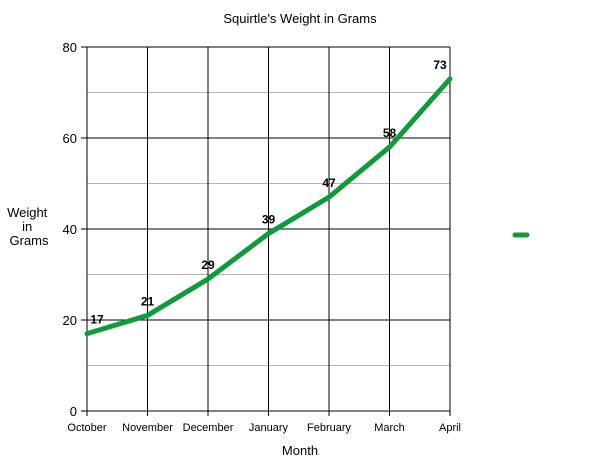 The width and height of the screenshot is (600, 463). Describe the element at coordinates (148, 301) in the screenshot. I see `data-label: 21` at that location.